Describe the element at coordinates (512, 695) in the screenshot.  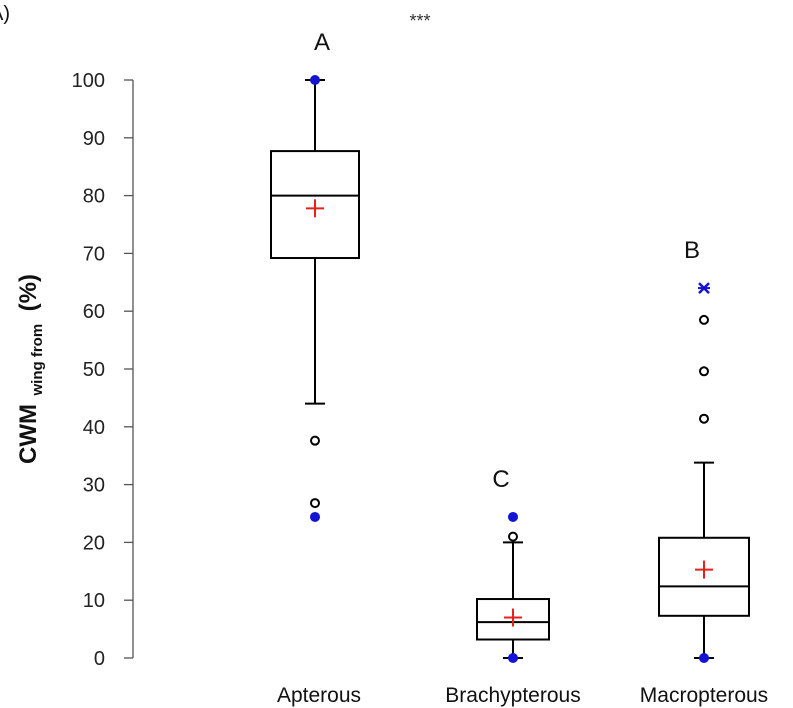
I see `category-label: Brachypterous` at that location.